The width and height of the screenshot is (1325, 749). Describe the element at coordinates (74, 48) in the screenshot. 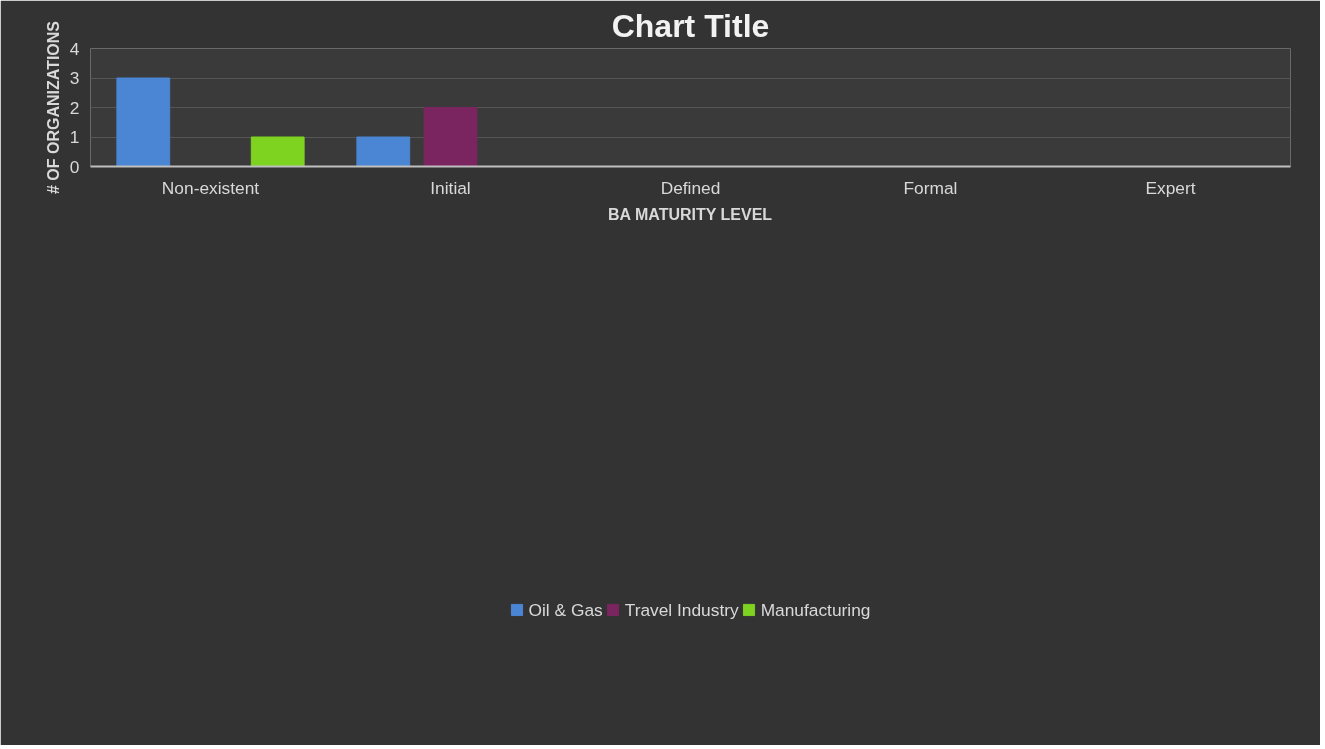

I see `y-tick-label: 4` at that location.